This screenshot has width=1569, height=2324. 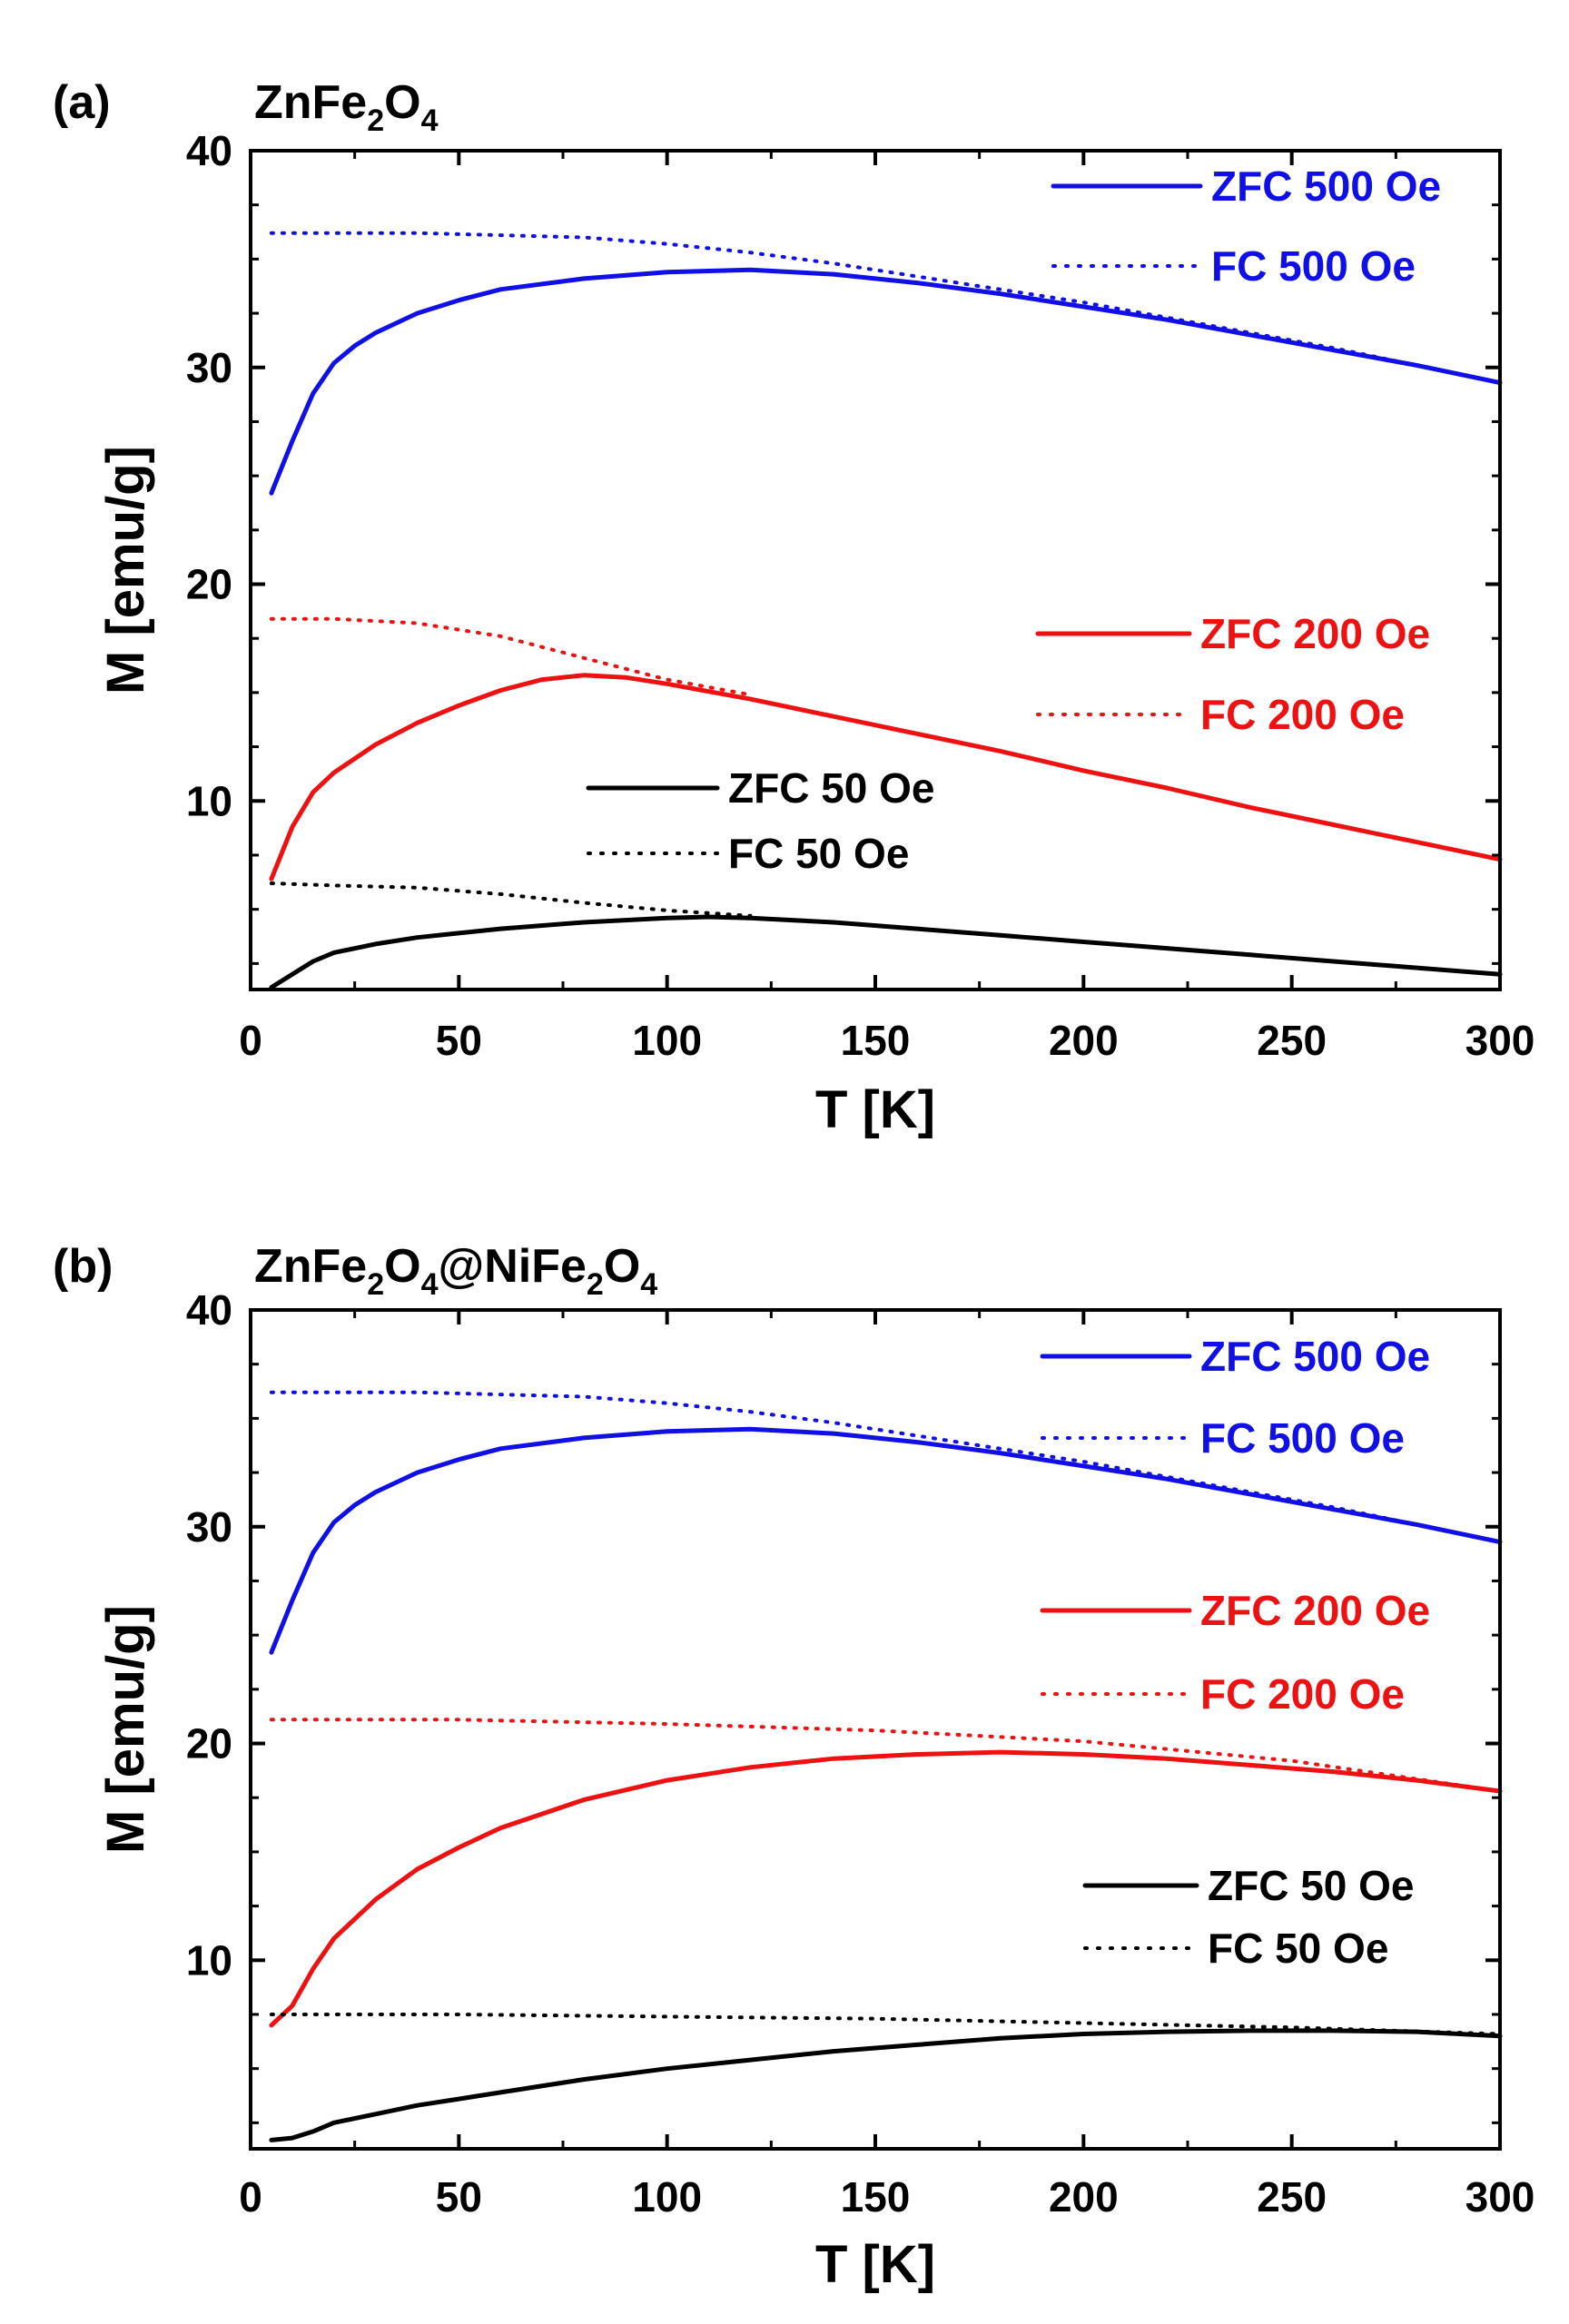 What do you see at coordinates (455, 1271) in the screenshot?
I see `chart-title: ZnFe2​O4​@NiFe2​O4​` at bounding box center [455, 1271].